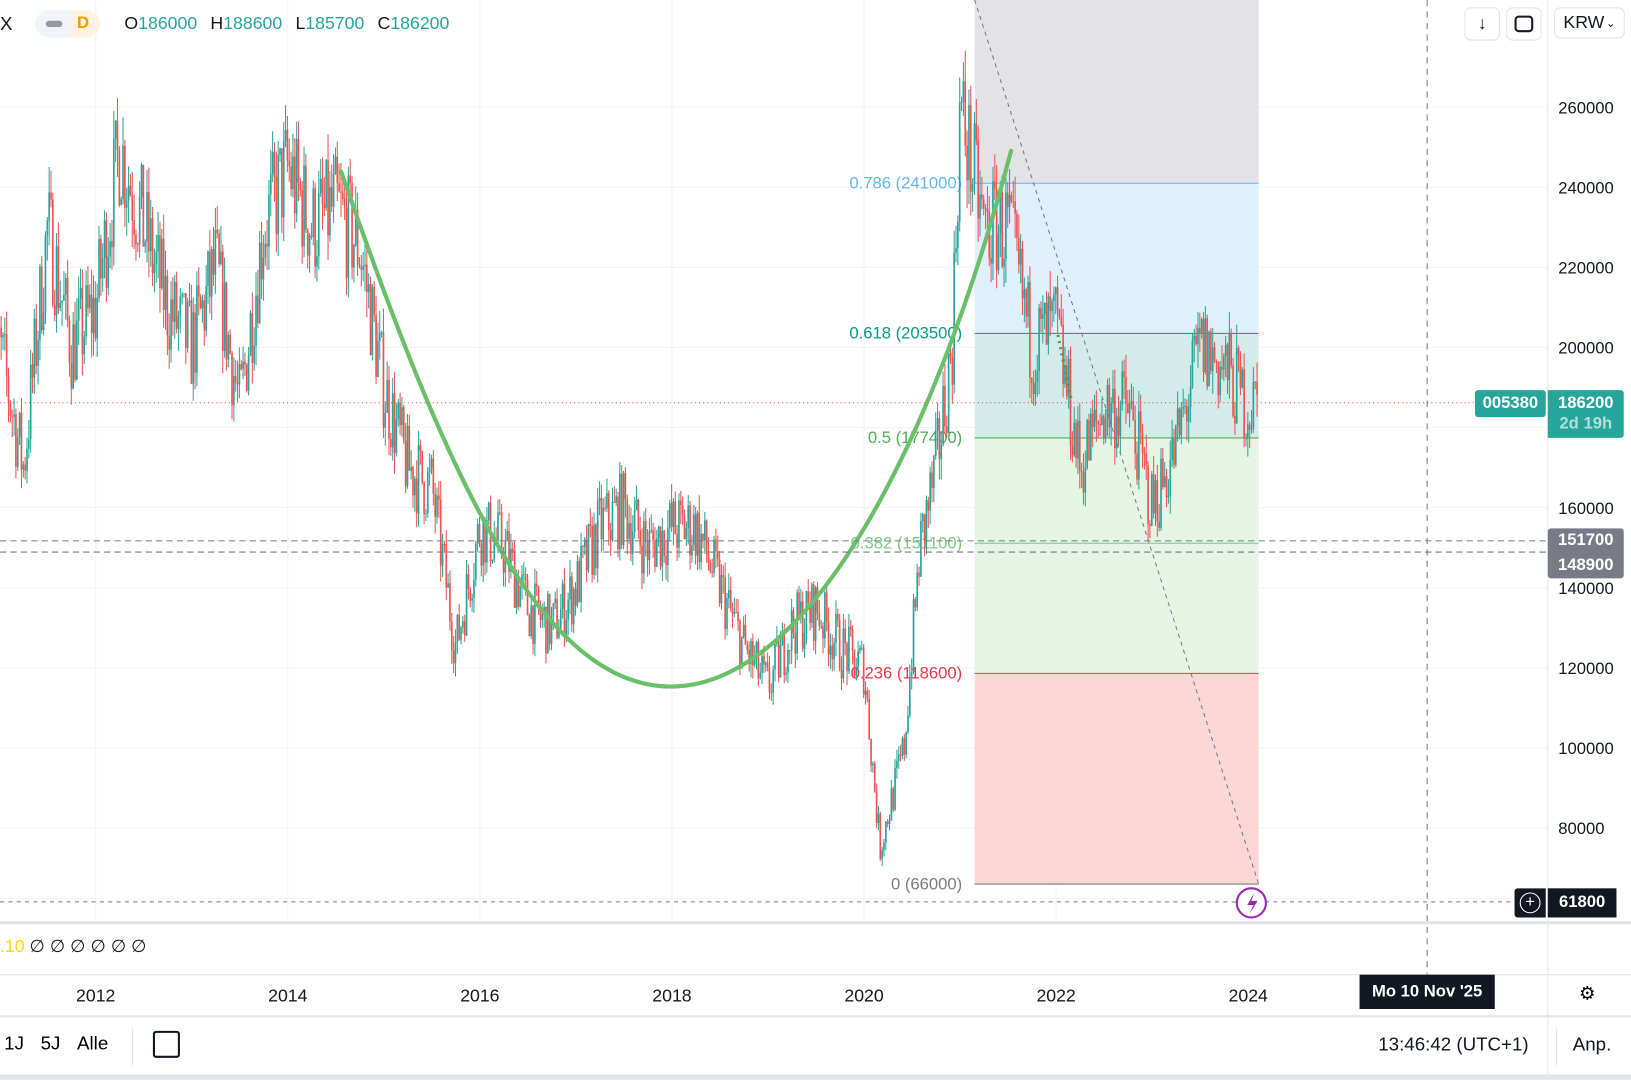  Describe the element at coordinates (1524, 24) in the screenshot. I see `fullscreen-button` at that location.